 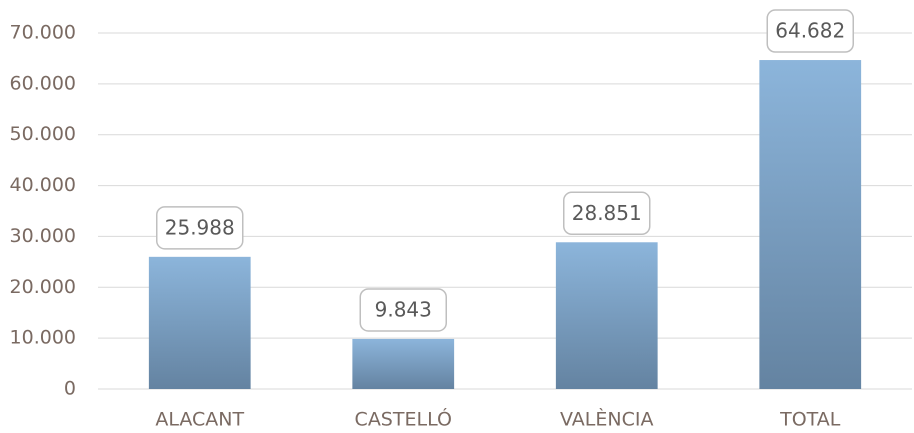 What do you see at coordinates (43, 83) in the screenshot?
I see `y-tick-label: 60.000` at bounding box center [43, 83].